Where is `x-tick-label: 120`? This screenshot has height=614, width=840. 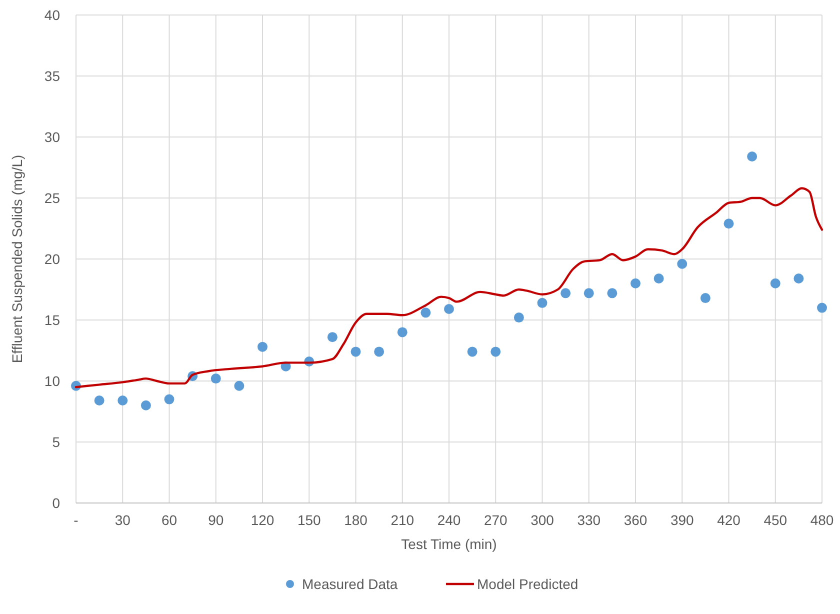 x-tick-label: 120 is located at coordinates (262, 520).